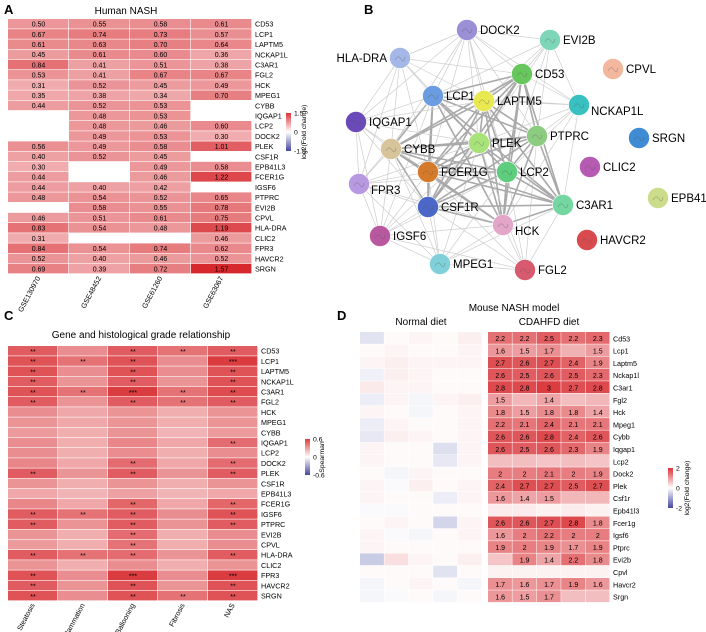  What do you see at coordinates (272, 392) in the screenshot?
I see `panel-c-row-label: C3AR1` at bounding box center [272, 392].